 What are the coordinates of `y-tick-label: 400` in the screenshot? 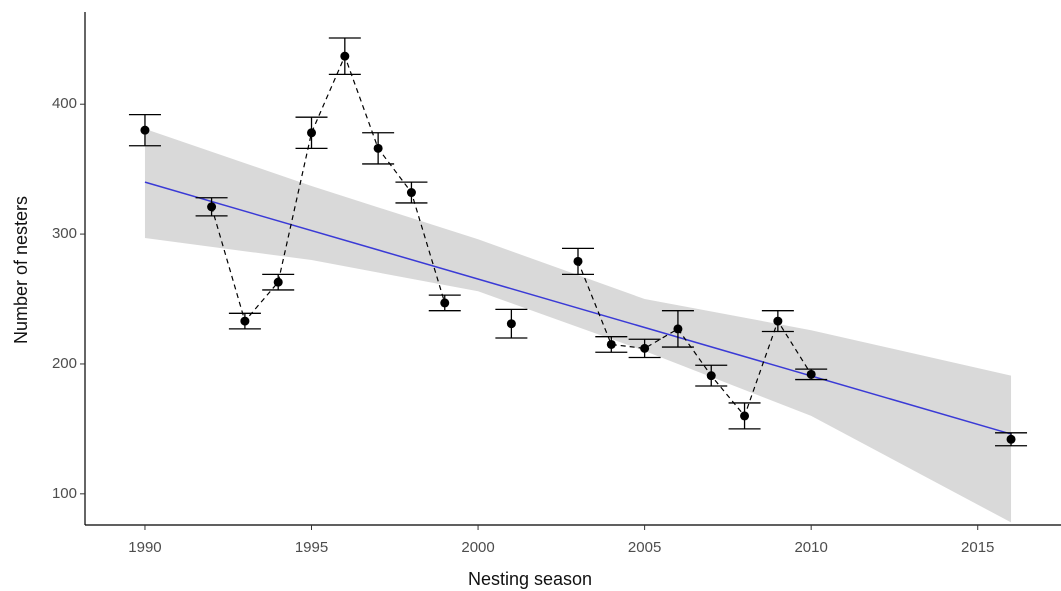 It's located at (64, 103).